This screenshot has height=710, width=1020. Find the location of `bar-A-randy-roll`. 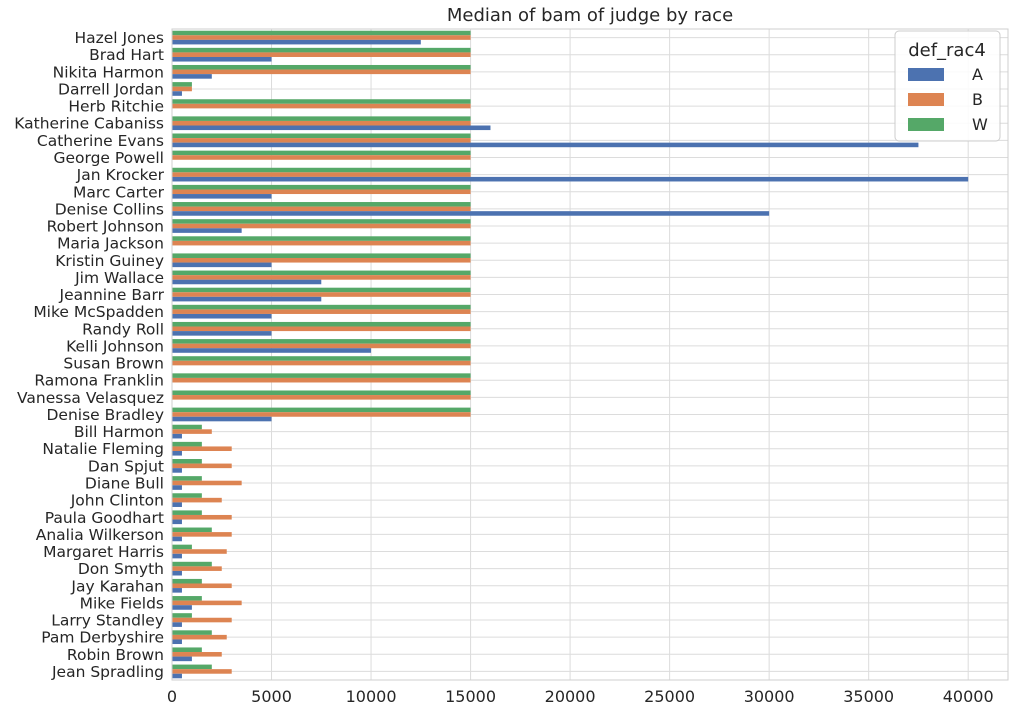

bar-A-randy-roll is located at coordinates (222, 333).